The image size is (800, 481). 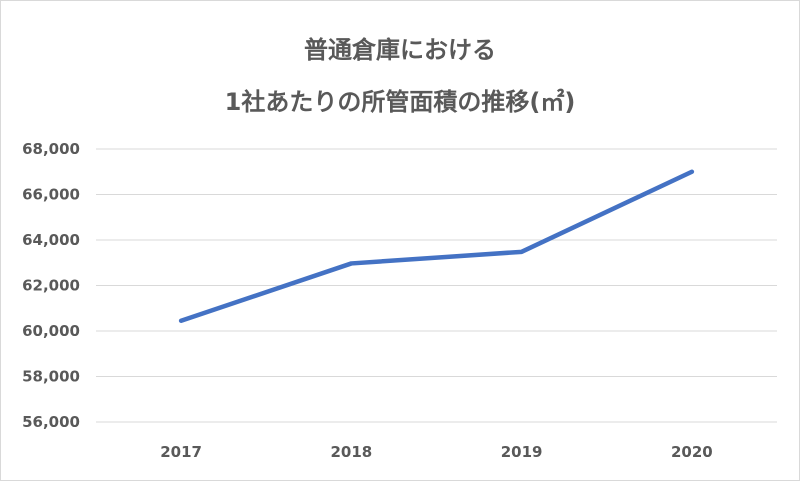 I want to click on chart-title-line2: 1社あたりの所管面積の推移(㎡), so click(x=400, y=102).